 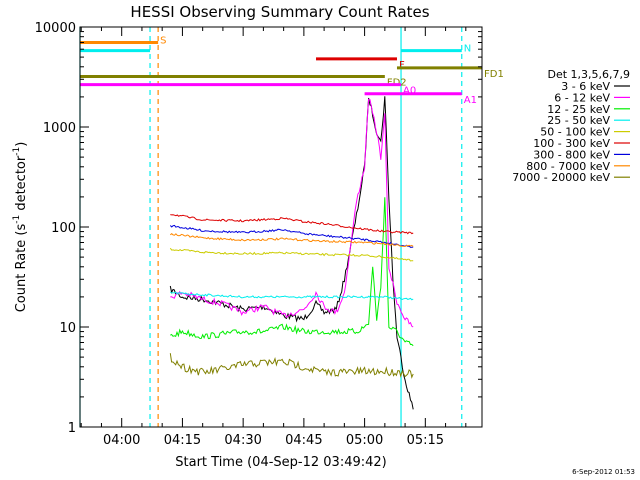 What do you see at coordinates (72, 428) in the screenshot?
I see `y-tick-label: 1` at bounding box center [72, 428].